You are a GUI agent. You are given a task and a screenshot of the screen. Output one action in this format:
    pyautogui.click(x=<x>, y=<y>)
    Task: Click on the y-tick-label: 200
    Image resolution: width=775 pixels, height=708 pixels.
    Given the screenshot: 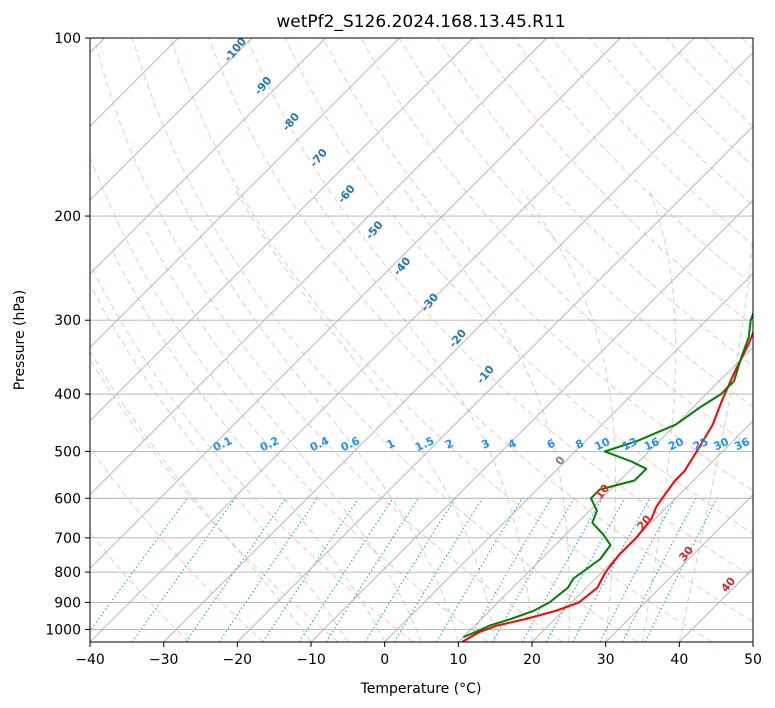 What is the action you would take?
    pyautogui.click(x=67, y=217)
    